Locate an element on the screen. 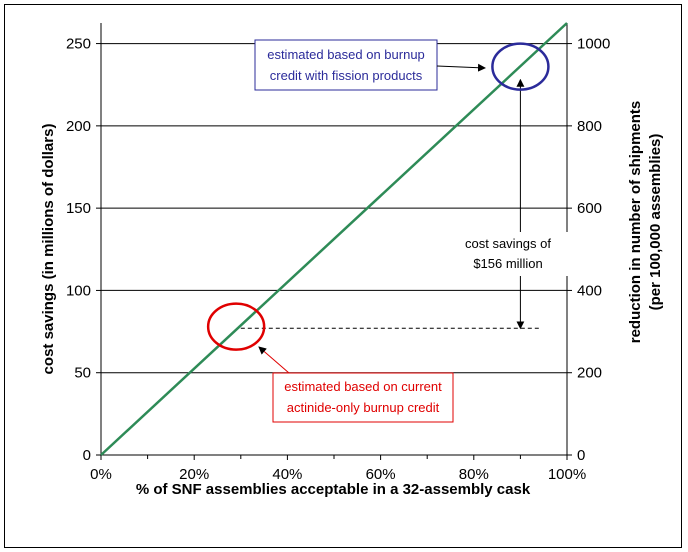 The height and width of the screenshot is (552, 688). highlight-ellipse-fission is located at coordinates (520, 66).